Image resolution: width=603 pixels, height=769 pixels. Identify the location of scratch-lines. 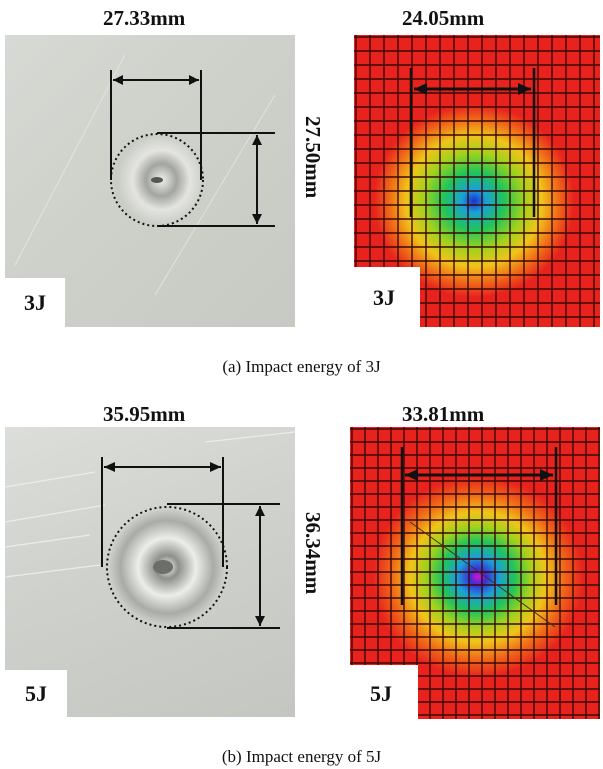
(150, 504).